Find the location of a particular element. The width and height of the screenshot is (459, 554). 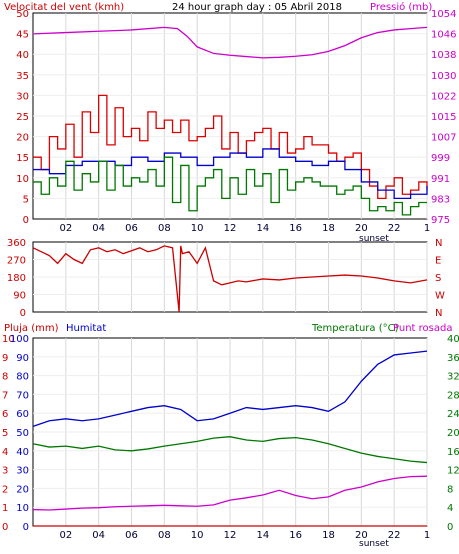

rain-tick-9: 9 is located at coordinates (5, 358).